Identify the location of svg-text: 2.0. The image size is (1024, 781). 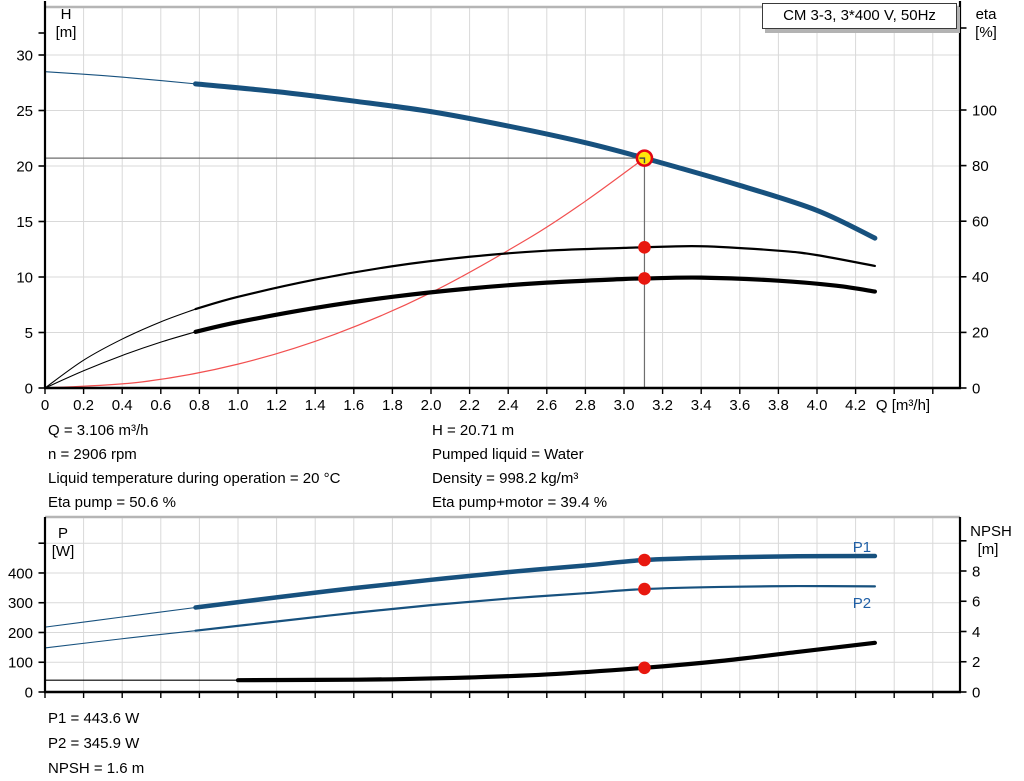
(431, 405).